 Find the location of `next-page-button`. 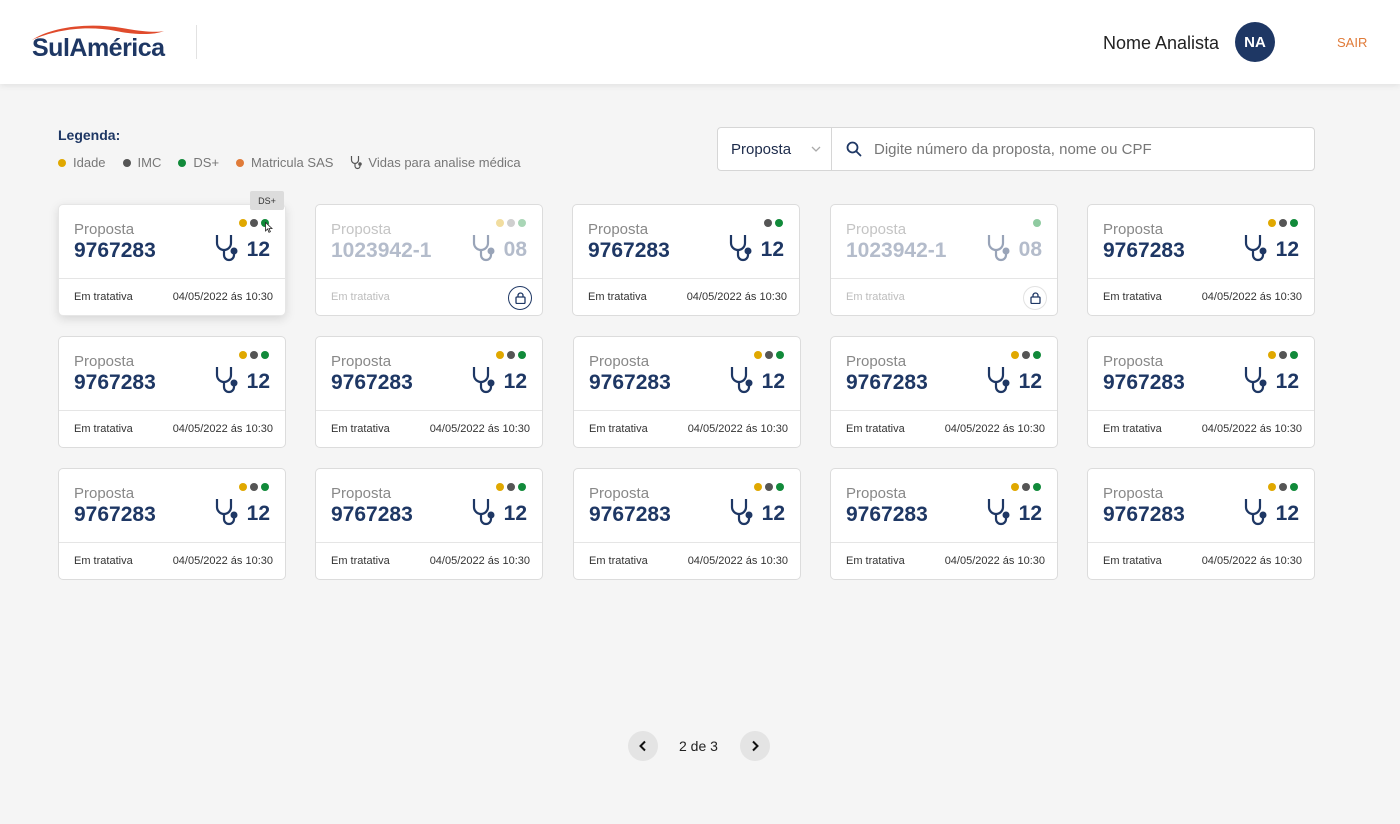

next-page-button is located at coordinates (755, 746).